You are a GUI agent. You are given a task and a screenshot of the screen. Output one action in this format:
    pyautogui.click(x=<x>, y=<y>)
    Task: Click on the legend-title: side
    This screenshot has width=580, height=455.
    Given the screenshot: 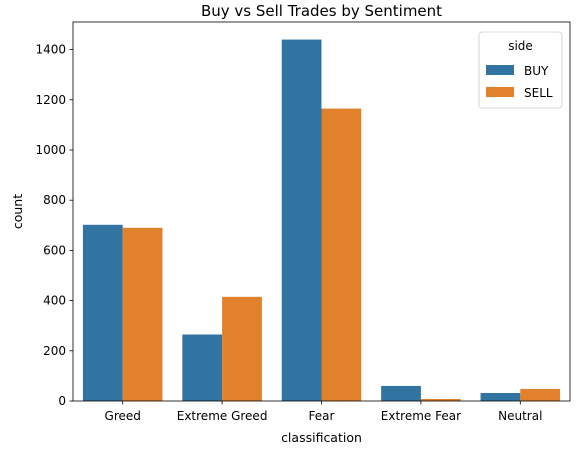 What is the action you would take?
    pyautogui.click(x=520, y=46)
    